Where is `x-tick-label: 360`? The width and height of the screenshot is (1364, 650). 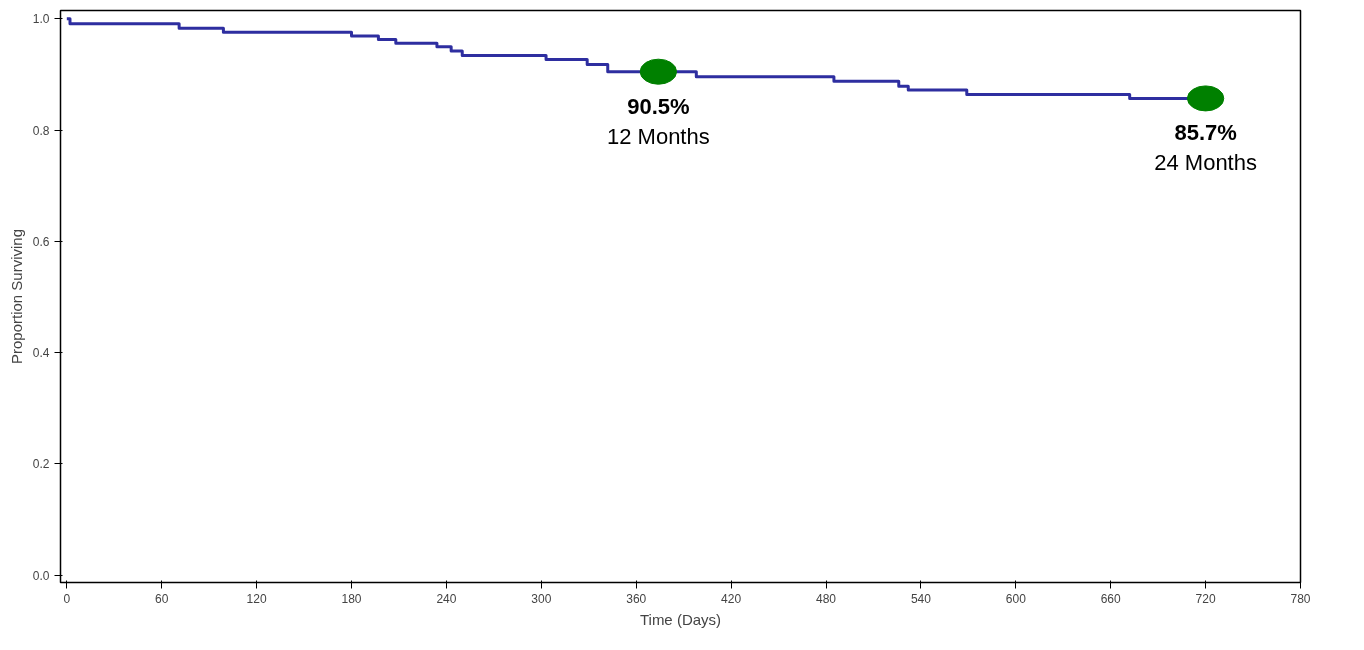
x-tick-label: 360 is located at coordinates (636, 598).